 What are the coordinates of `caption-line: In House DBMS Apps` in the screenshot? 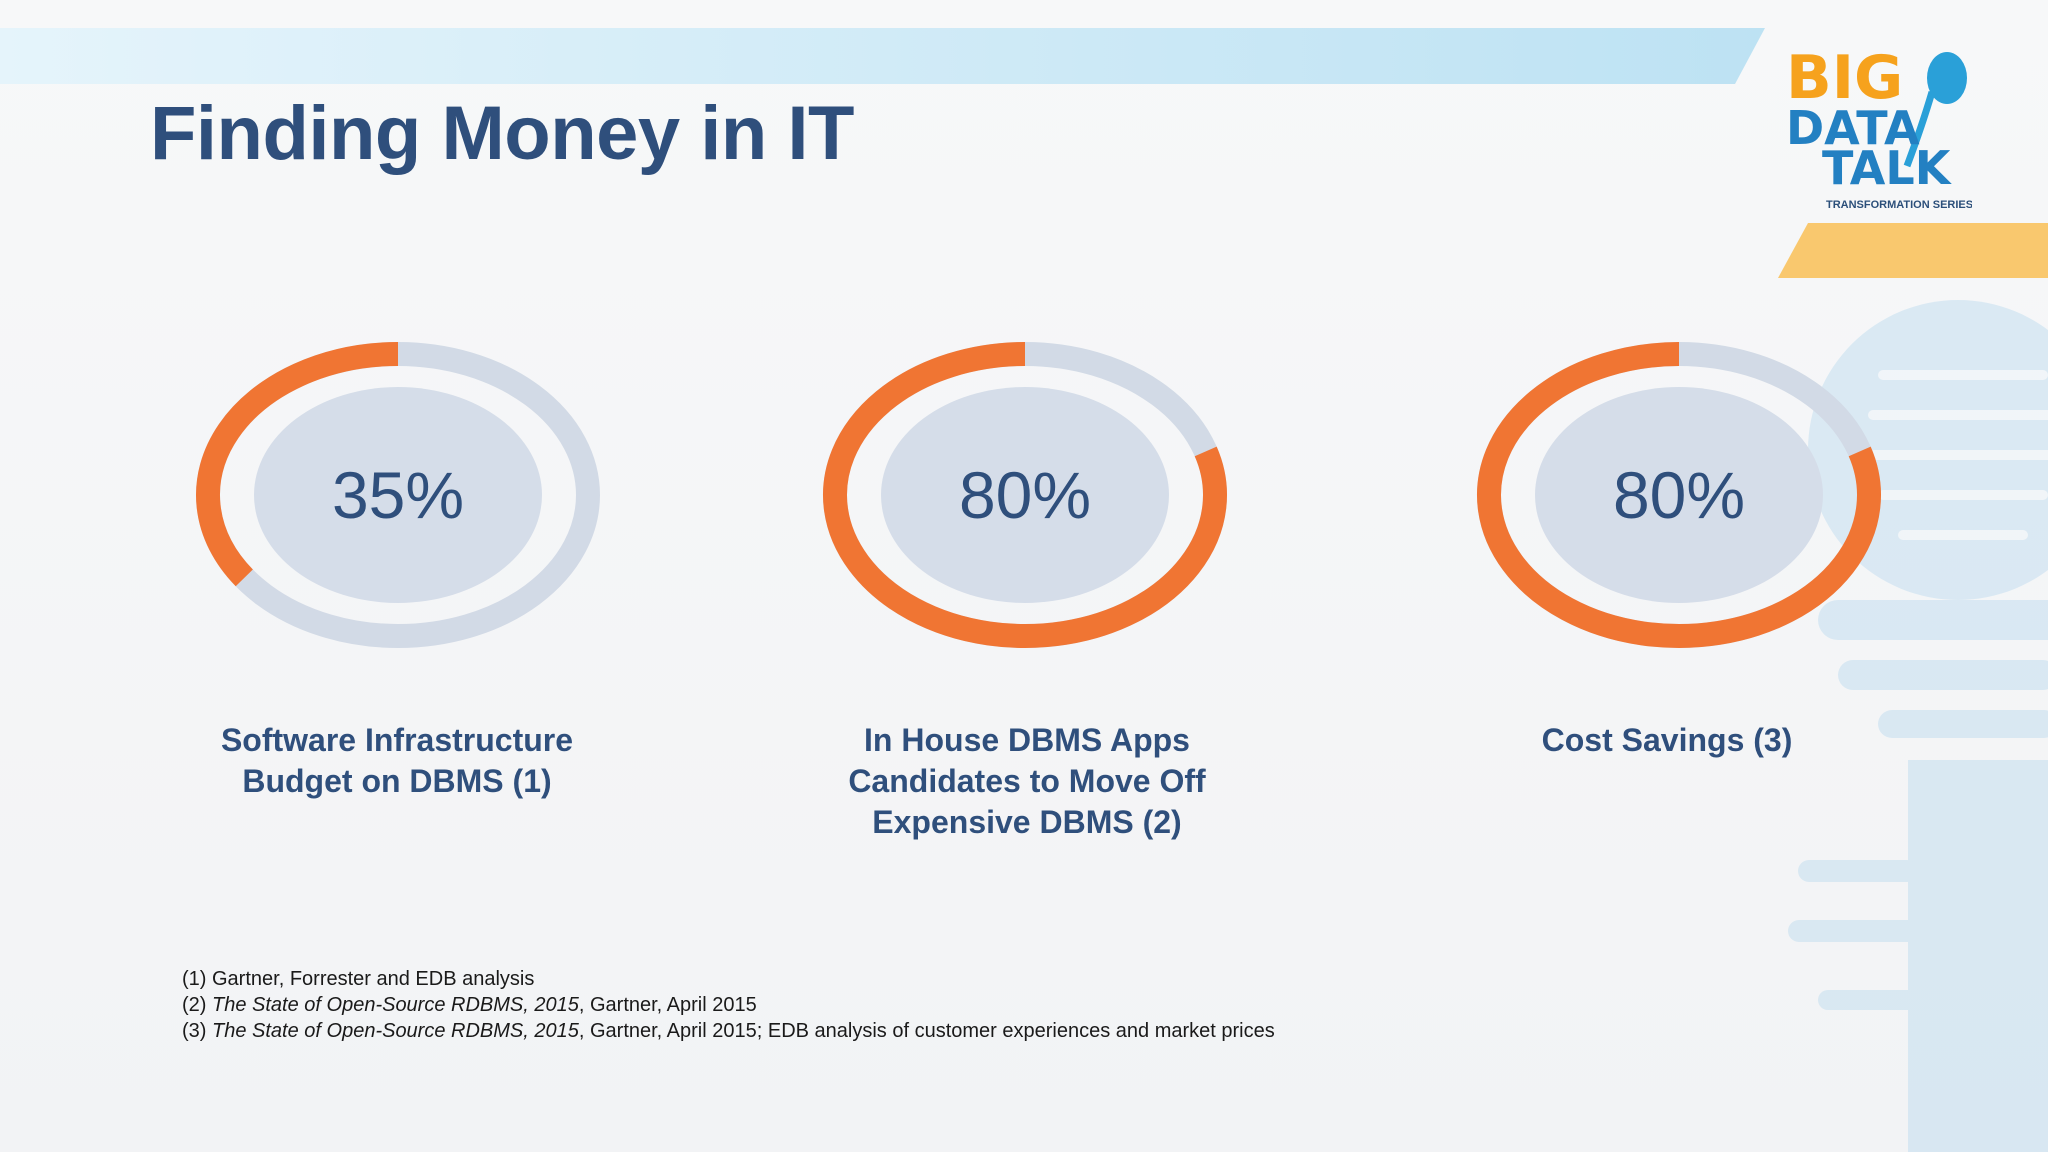 It's located at (1027, 740).